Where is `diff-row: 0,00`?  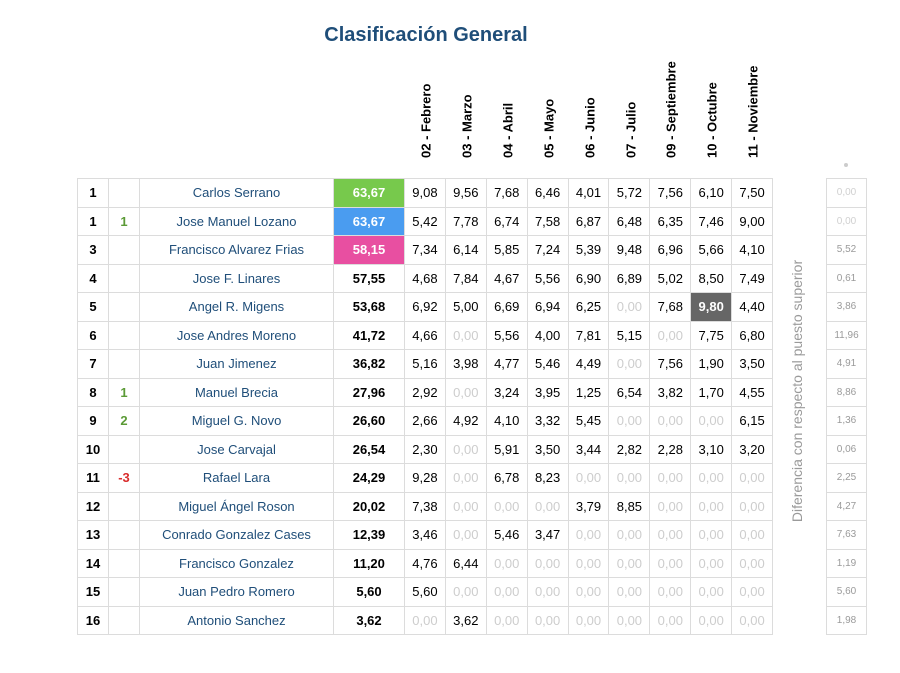 diff-row: 0,00 is located at coordinates (846, 193).